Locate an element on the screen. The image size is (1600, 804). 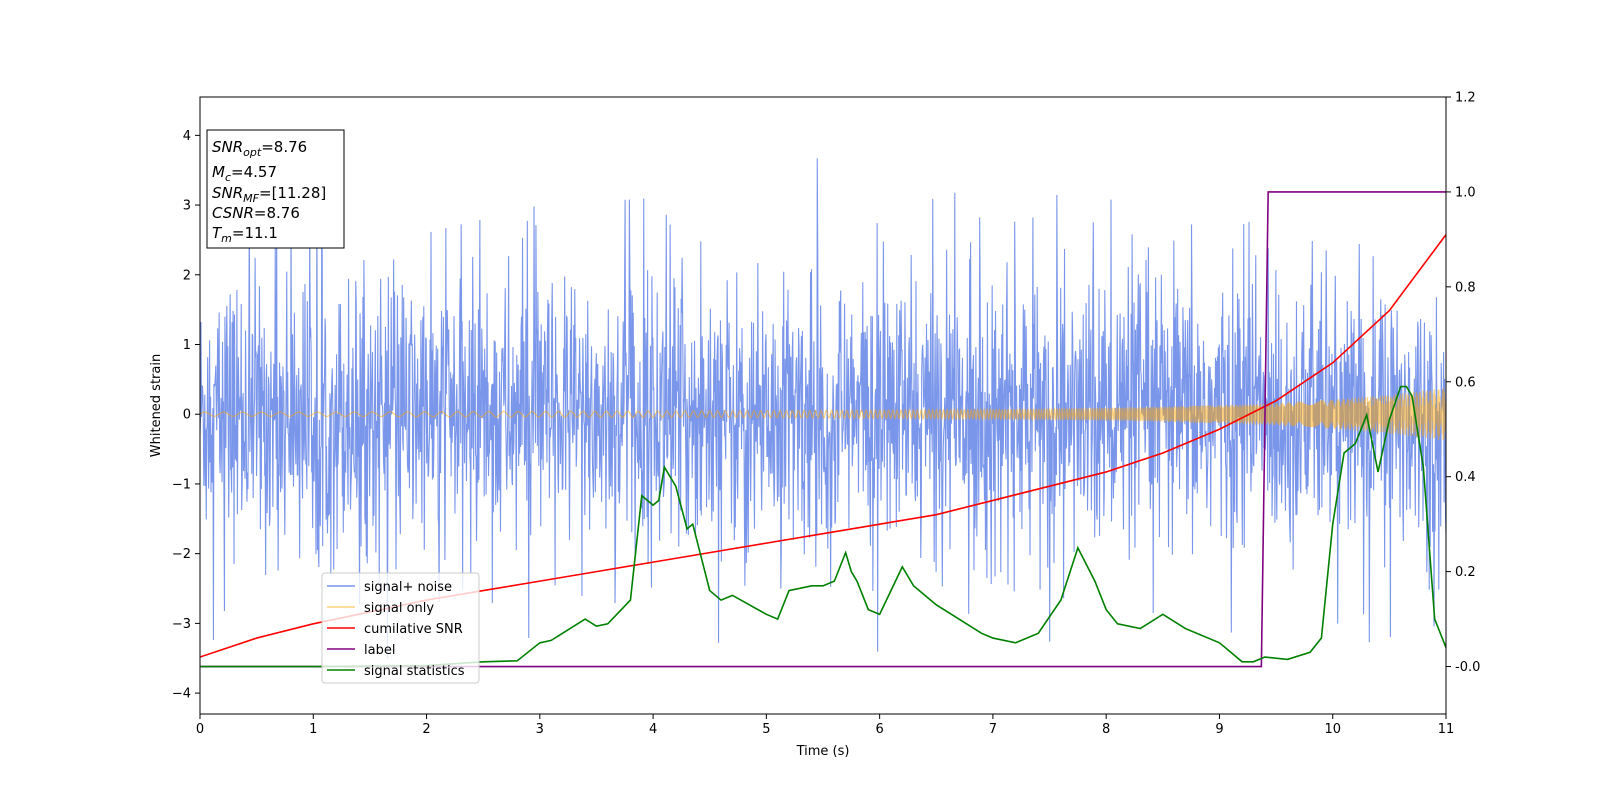
annotation-frame is located at coordinates (275, 189).